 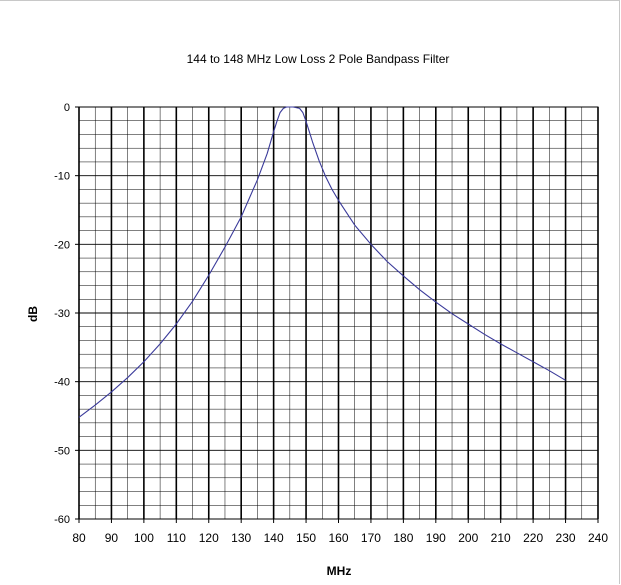 What do you see at coordinates (339, 571) in the screenshot?
I see `x-axis-label: MHz` at bounding box center [339, 571].